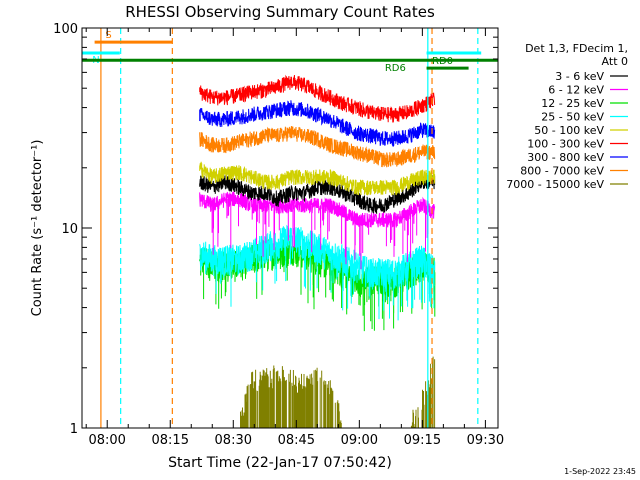 The width and height of the screenshot is (640, 480). Describe the element at coordinates (69, 229) in the screenshot. I see `y-tick-label: 10` at that location.